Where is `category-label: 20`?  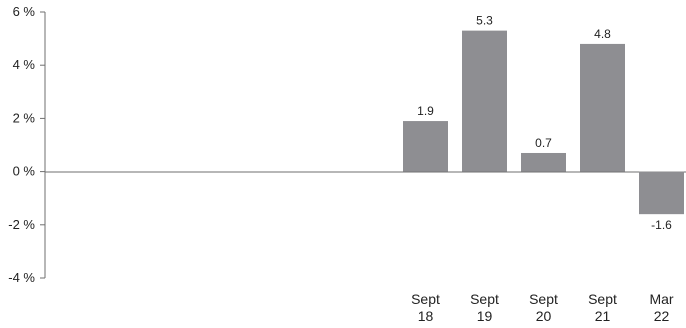 category-label: 20 is located at coordinates (544, 316).